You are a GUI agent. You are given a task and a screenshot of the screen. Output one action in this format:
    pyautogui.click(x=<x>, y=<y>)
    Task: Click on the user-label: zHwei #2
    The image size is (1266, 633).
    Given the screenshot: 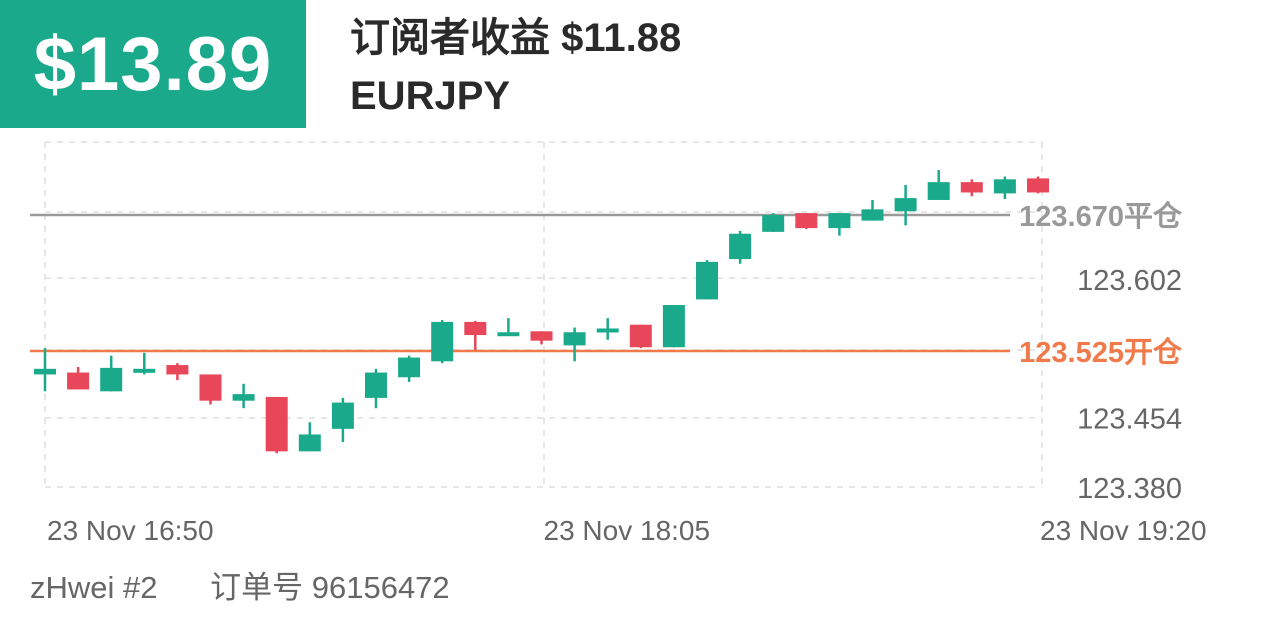 What is the action you would take?
    pyautogui.click(x=94, y=587)
    